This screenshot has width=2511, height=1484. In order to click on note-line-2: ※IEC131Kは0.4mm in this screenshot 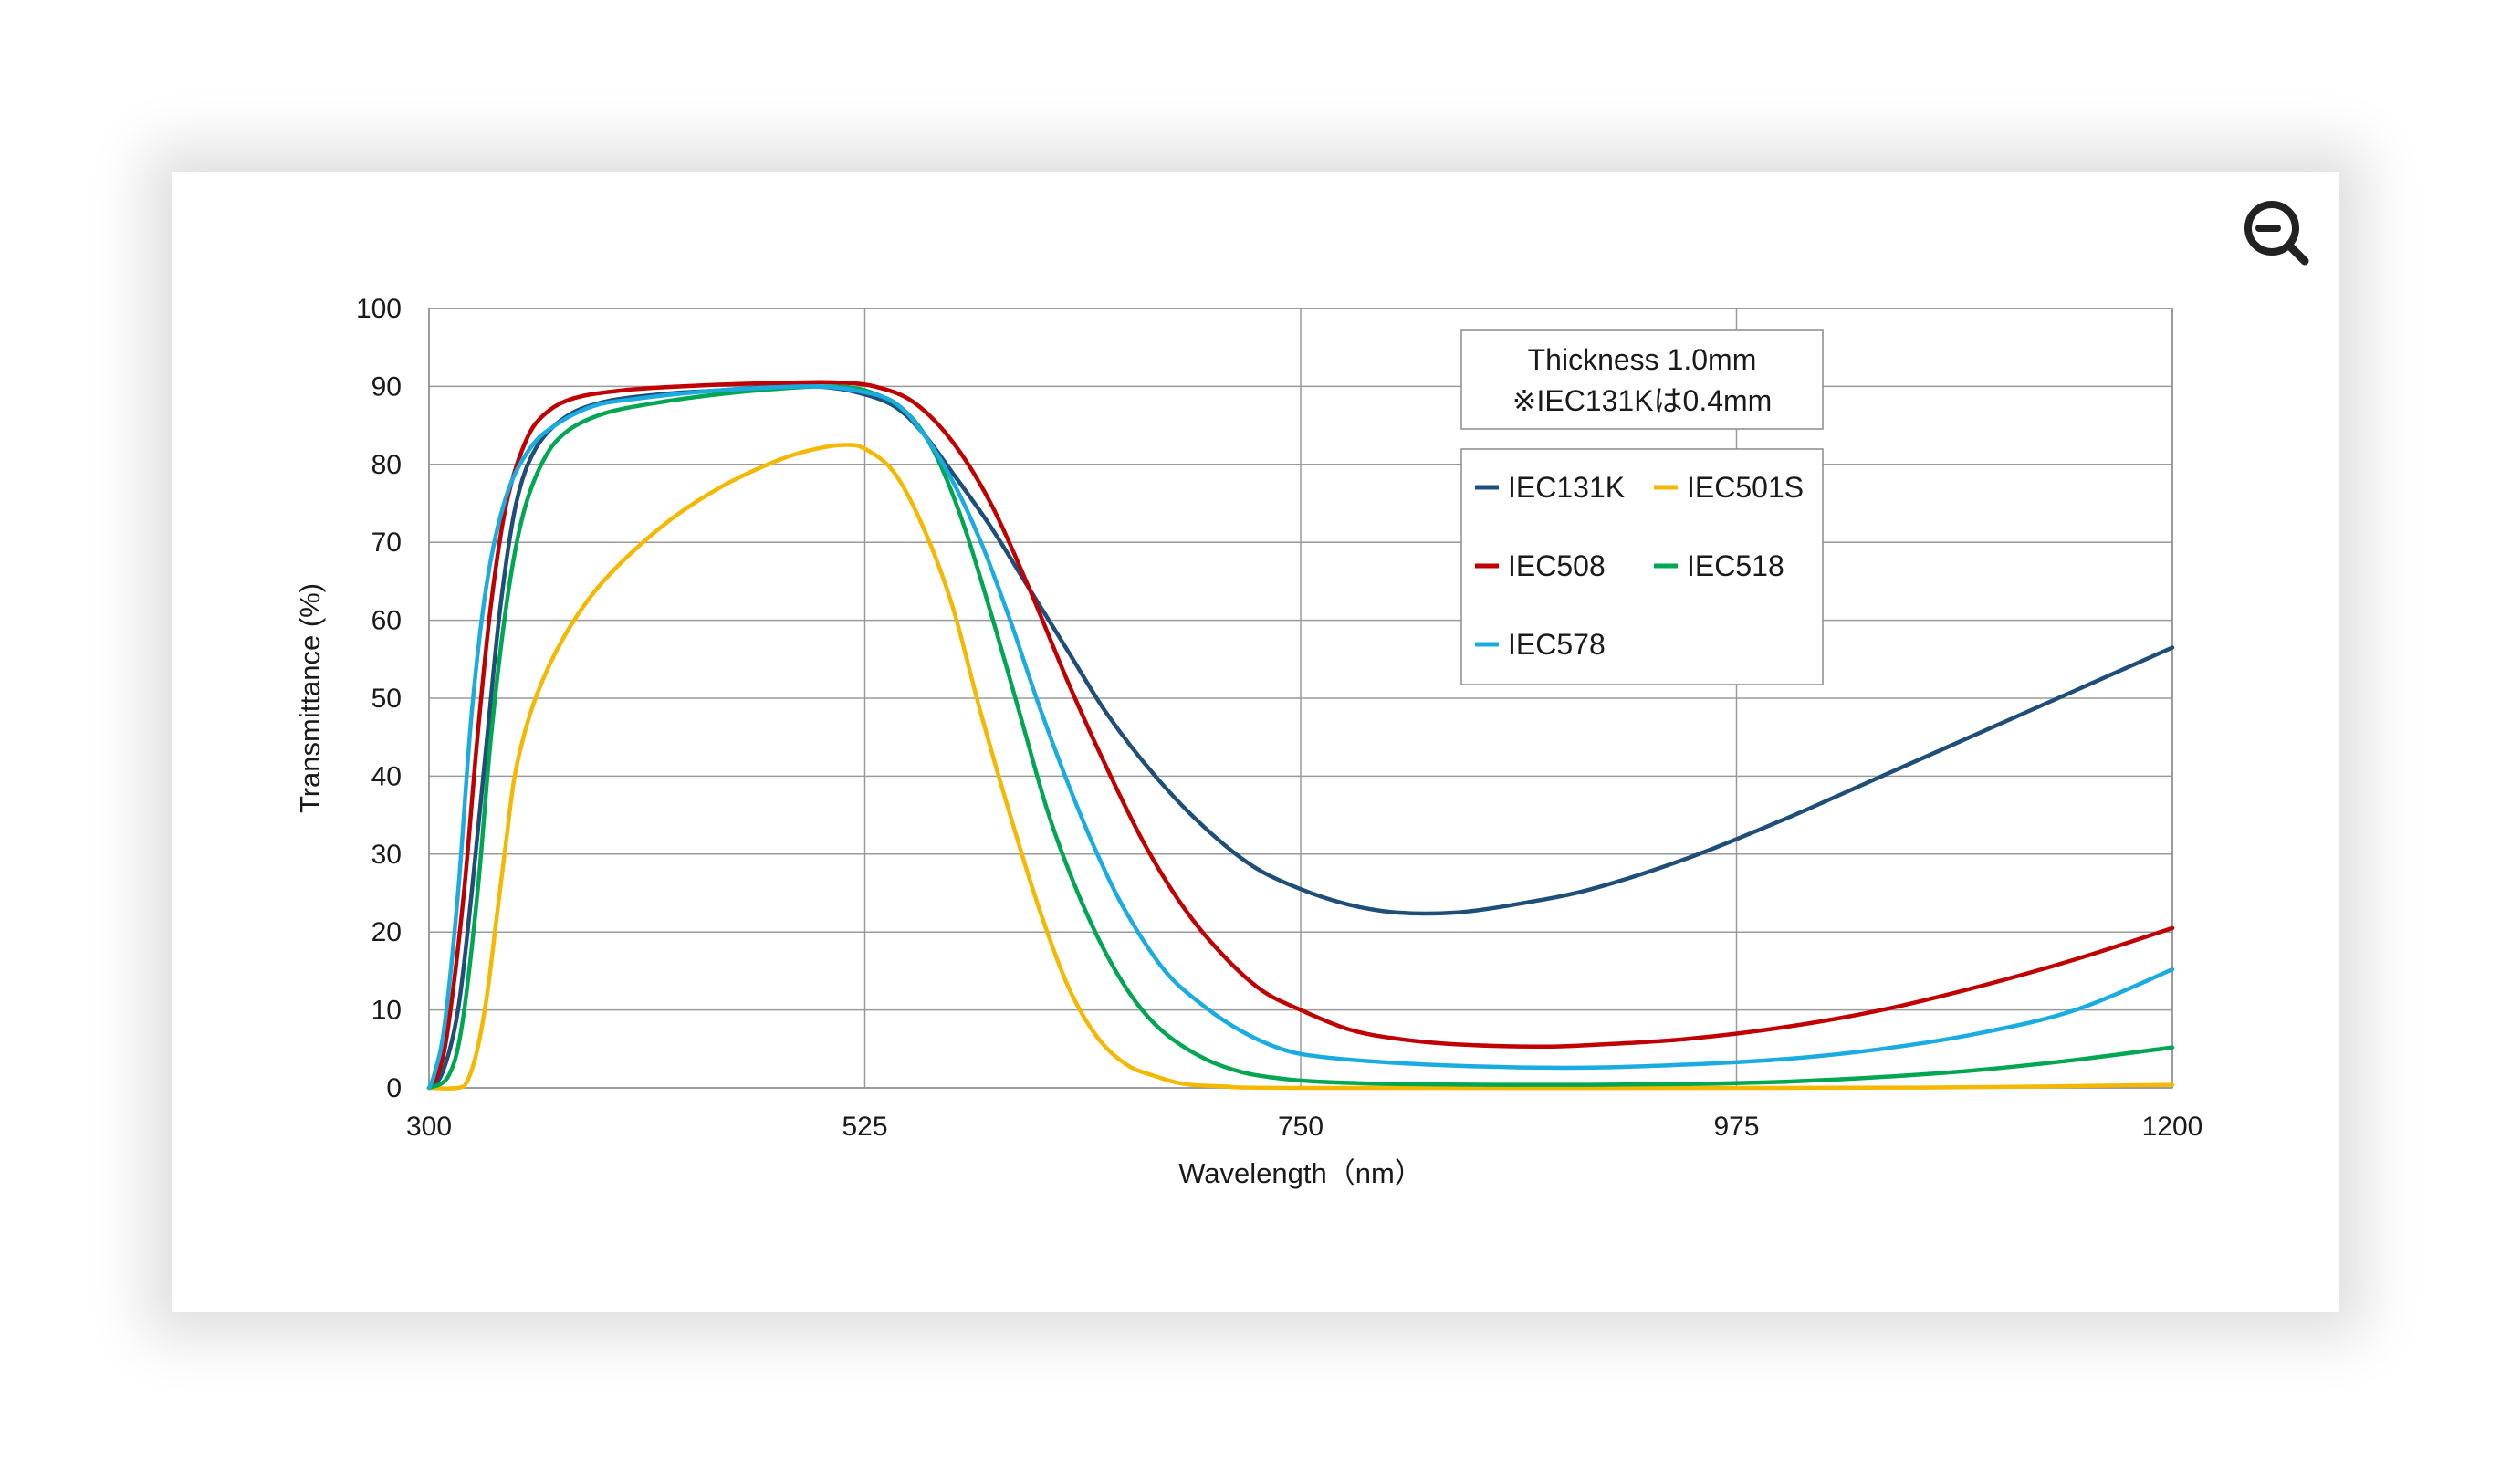, I will do `click(1643, 400)`.